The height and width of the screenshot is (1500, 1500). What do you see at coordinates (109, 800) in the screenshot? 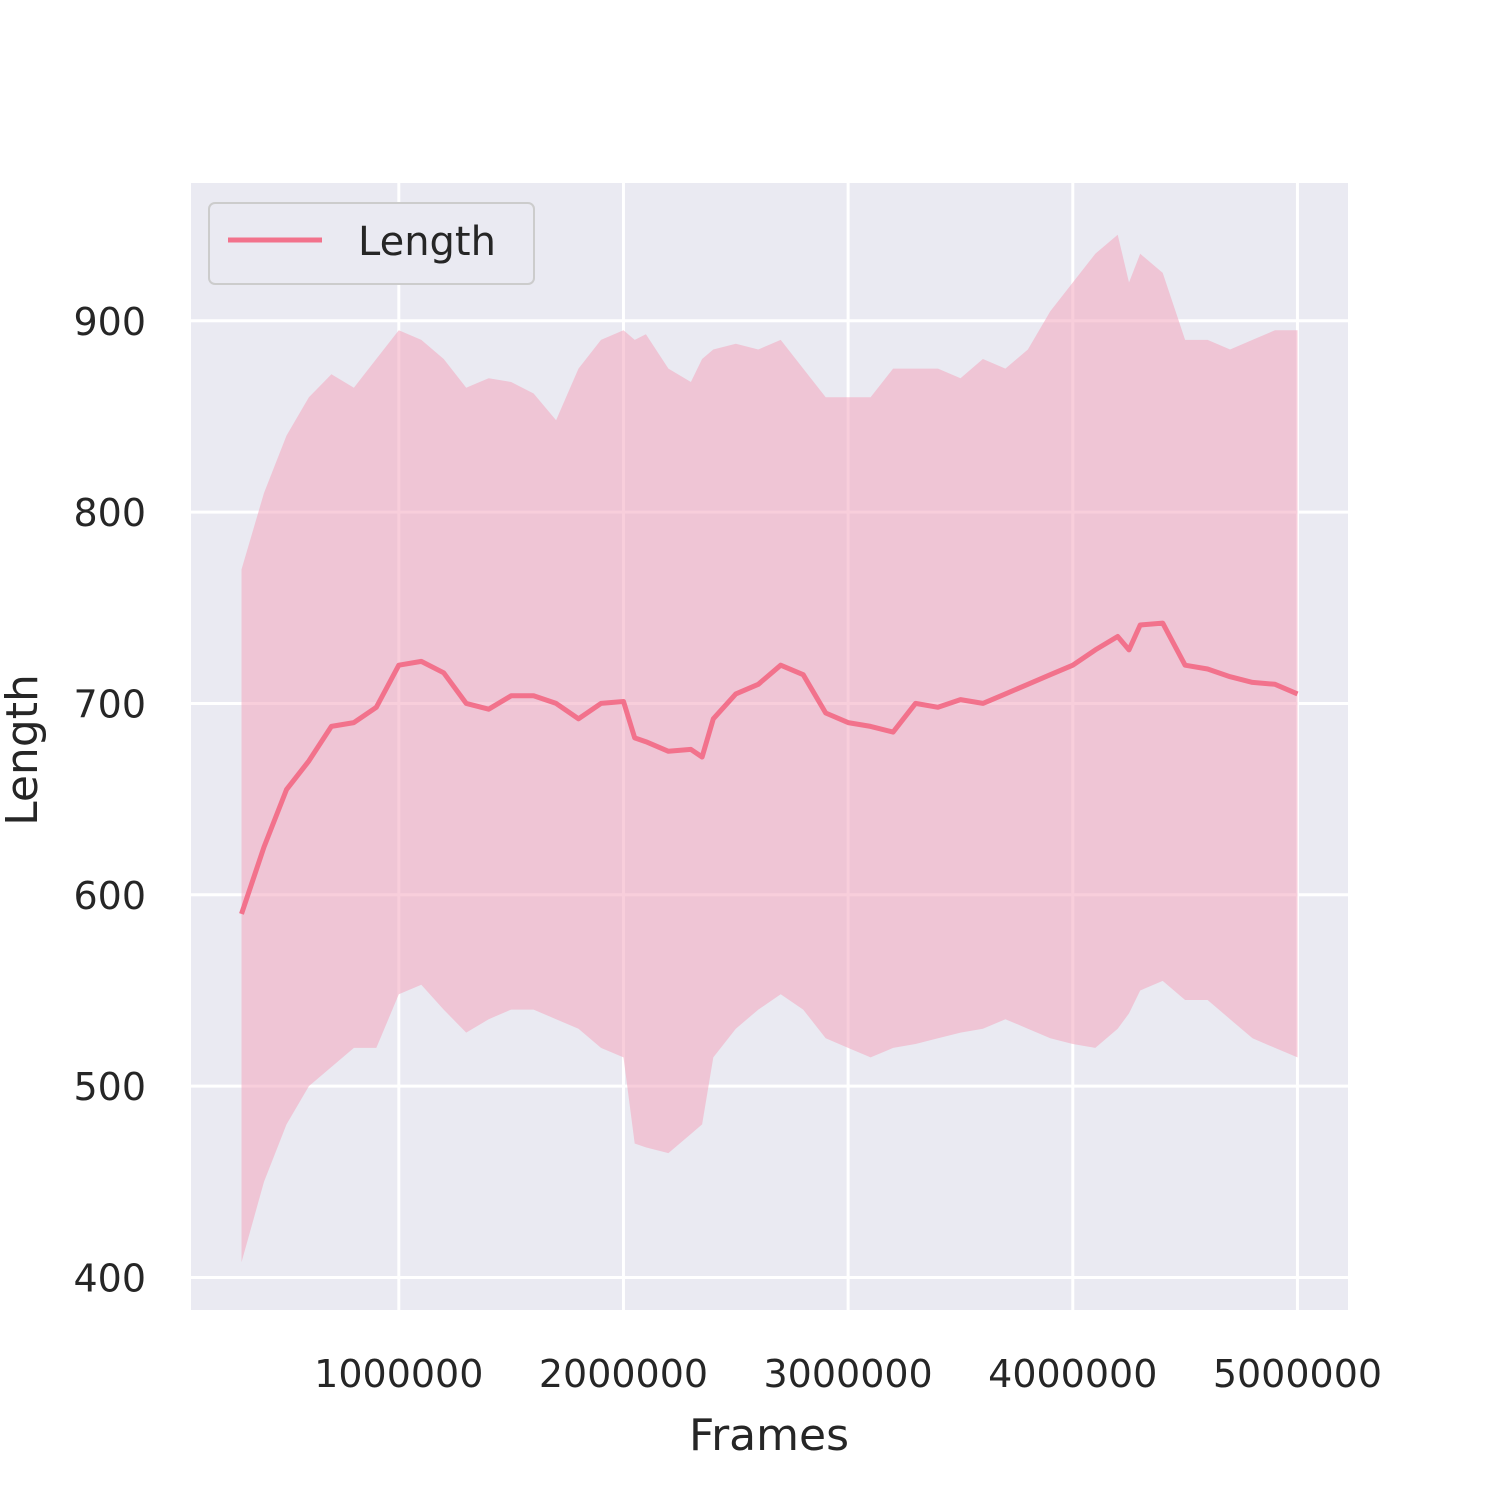
I see `y-tick-labels: 400 500 600 700 800 900` at bounding box center [109, 800].